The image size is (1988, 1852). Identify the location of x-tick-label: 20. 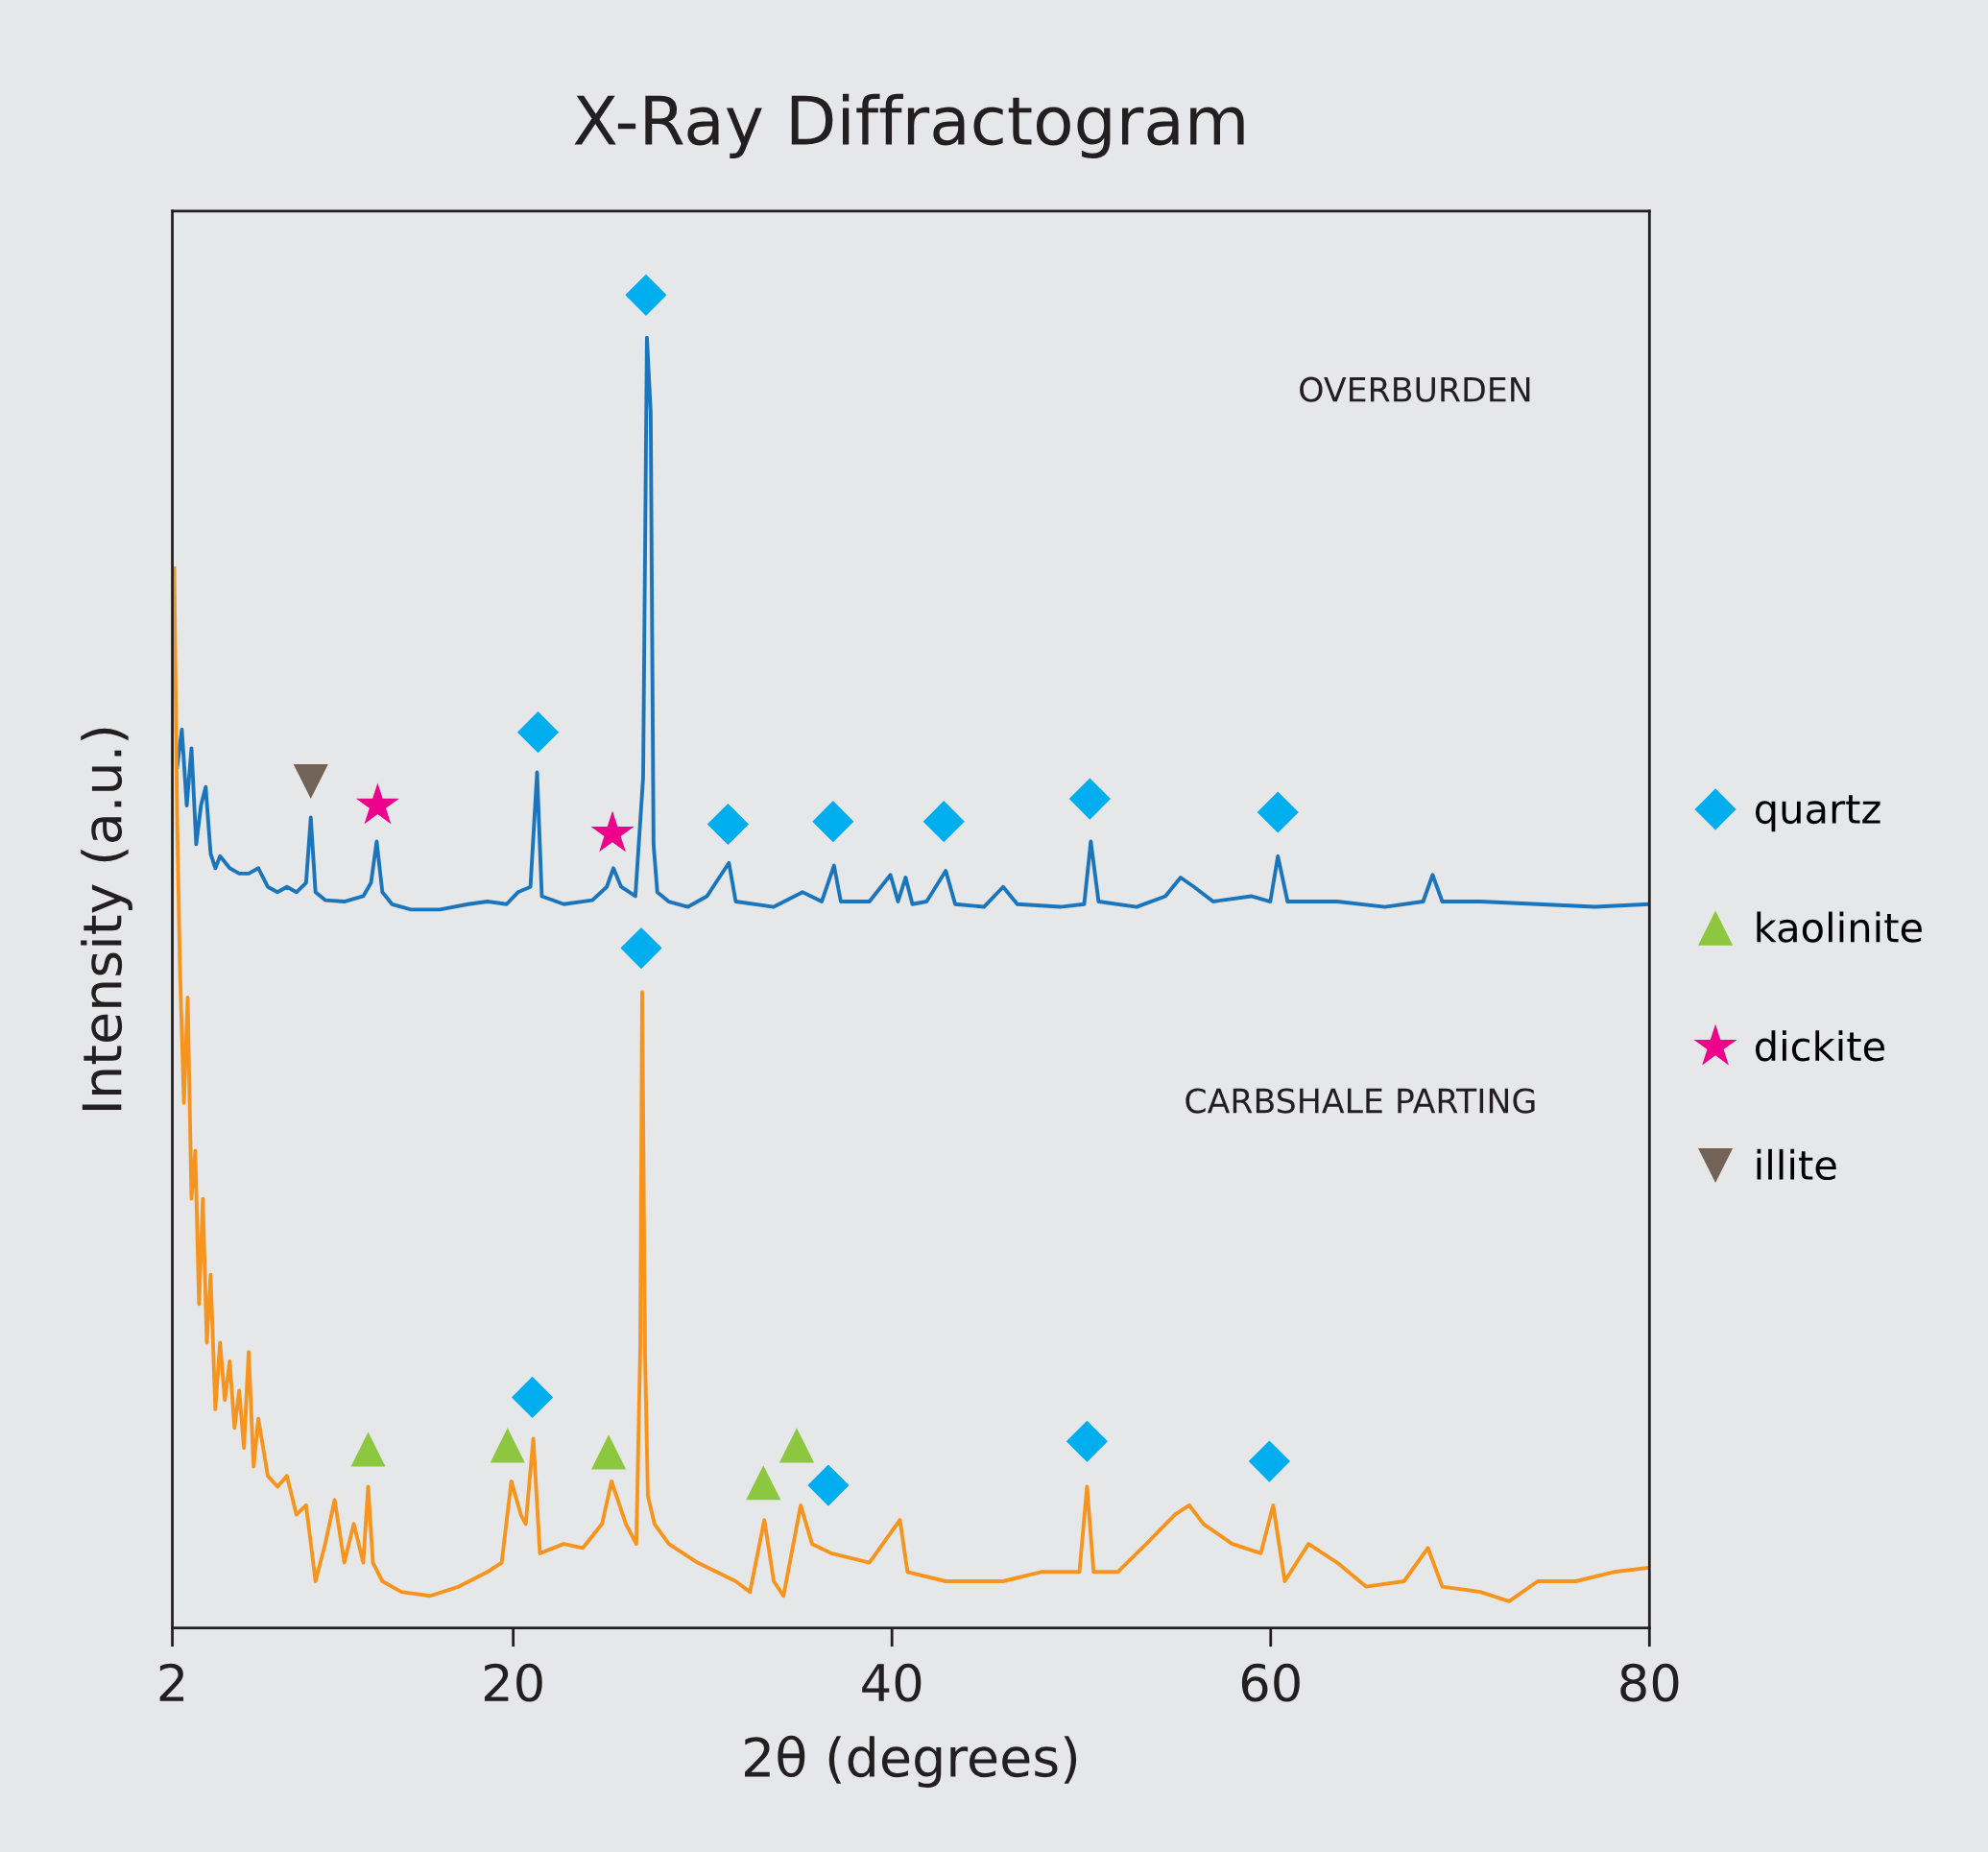
(513, 1682).